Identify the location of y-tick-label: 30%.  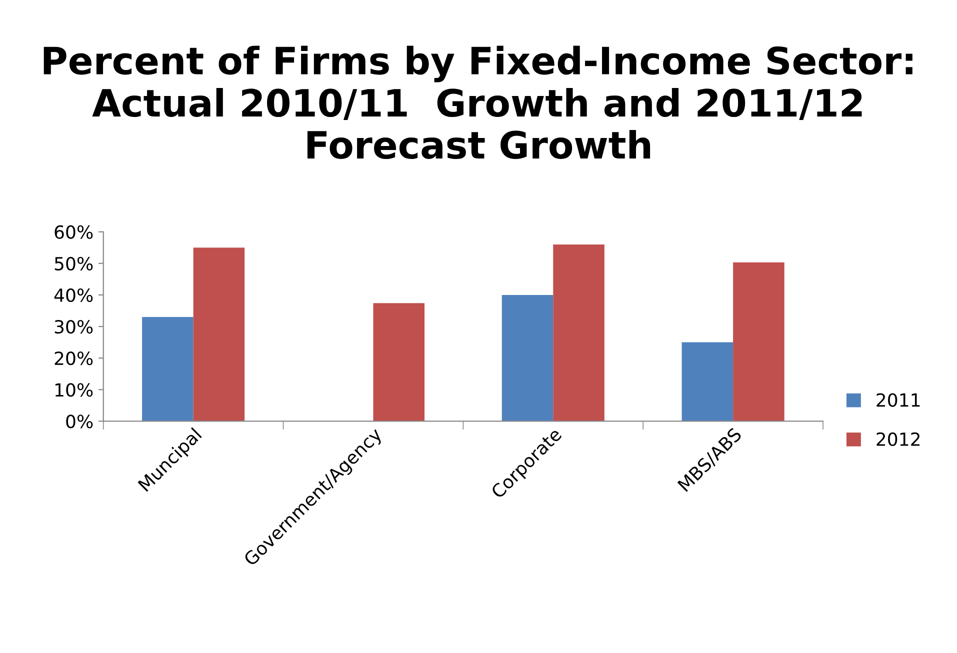
(73, 327).